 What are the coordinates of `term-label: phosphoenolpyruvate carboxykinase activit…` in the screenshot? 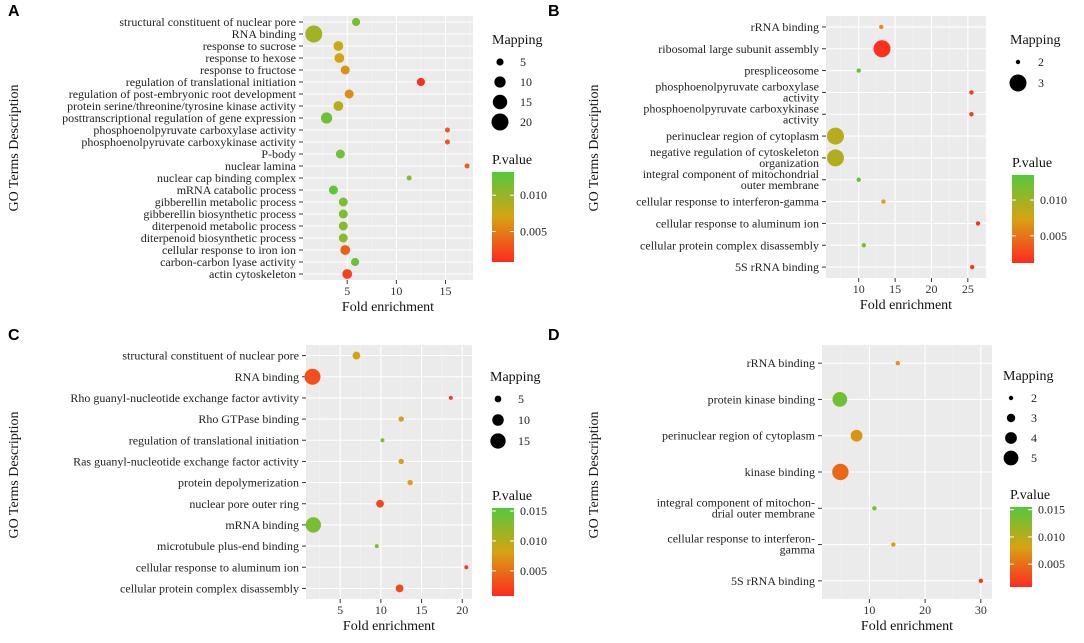 It's located at (731, 113).